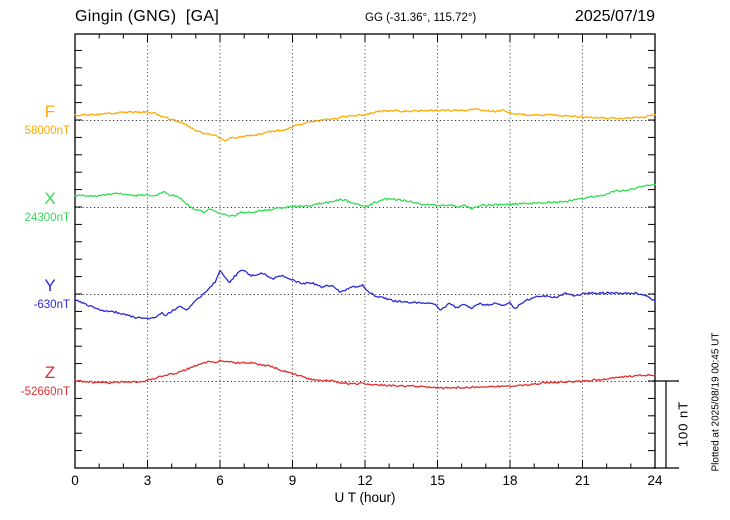 Image resolution: width=730 pixels, height=520 pixels. Describe the element at coordinates (365, 200) in the screenshot. I see `trace-X` at that location.